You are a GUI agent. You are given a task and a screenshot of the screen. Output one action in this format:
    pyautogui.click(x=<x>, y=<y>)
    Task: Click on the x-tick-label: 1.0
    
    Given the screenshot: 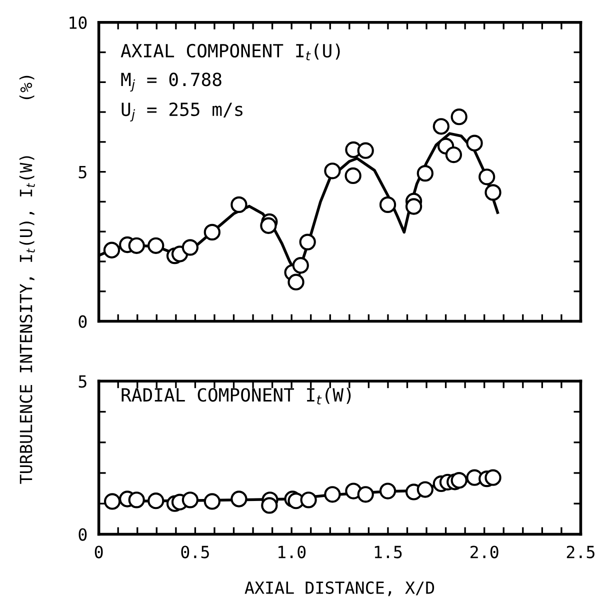 What is the action you would take?
    pyautogui.click(x=292, y=552)
    